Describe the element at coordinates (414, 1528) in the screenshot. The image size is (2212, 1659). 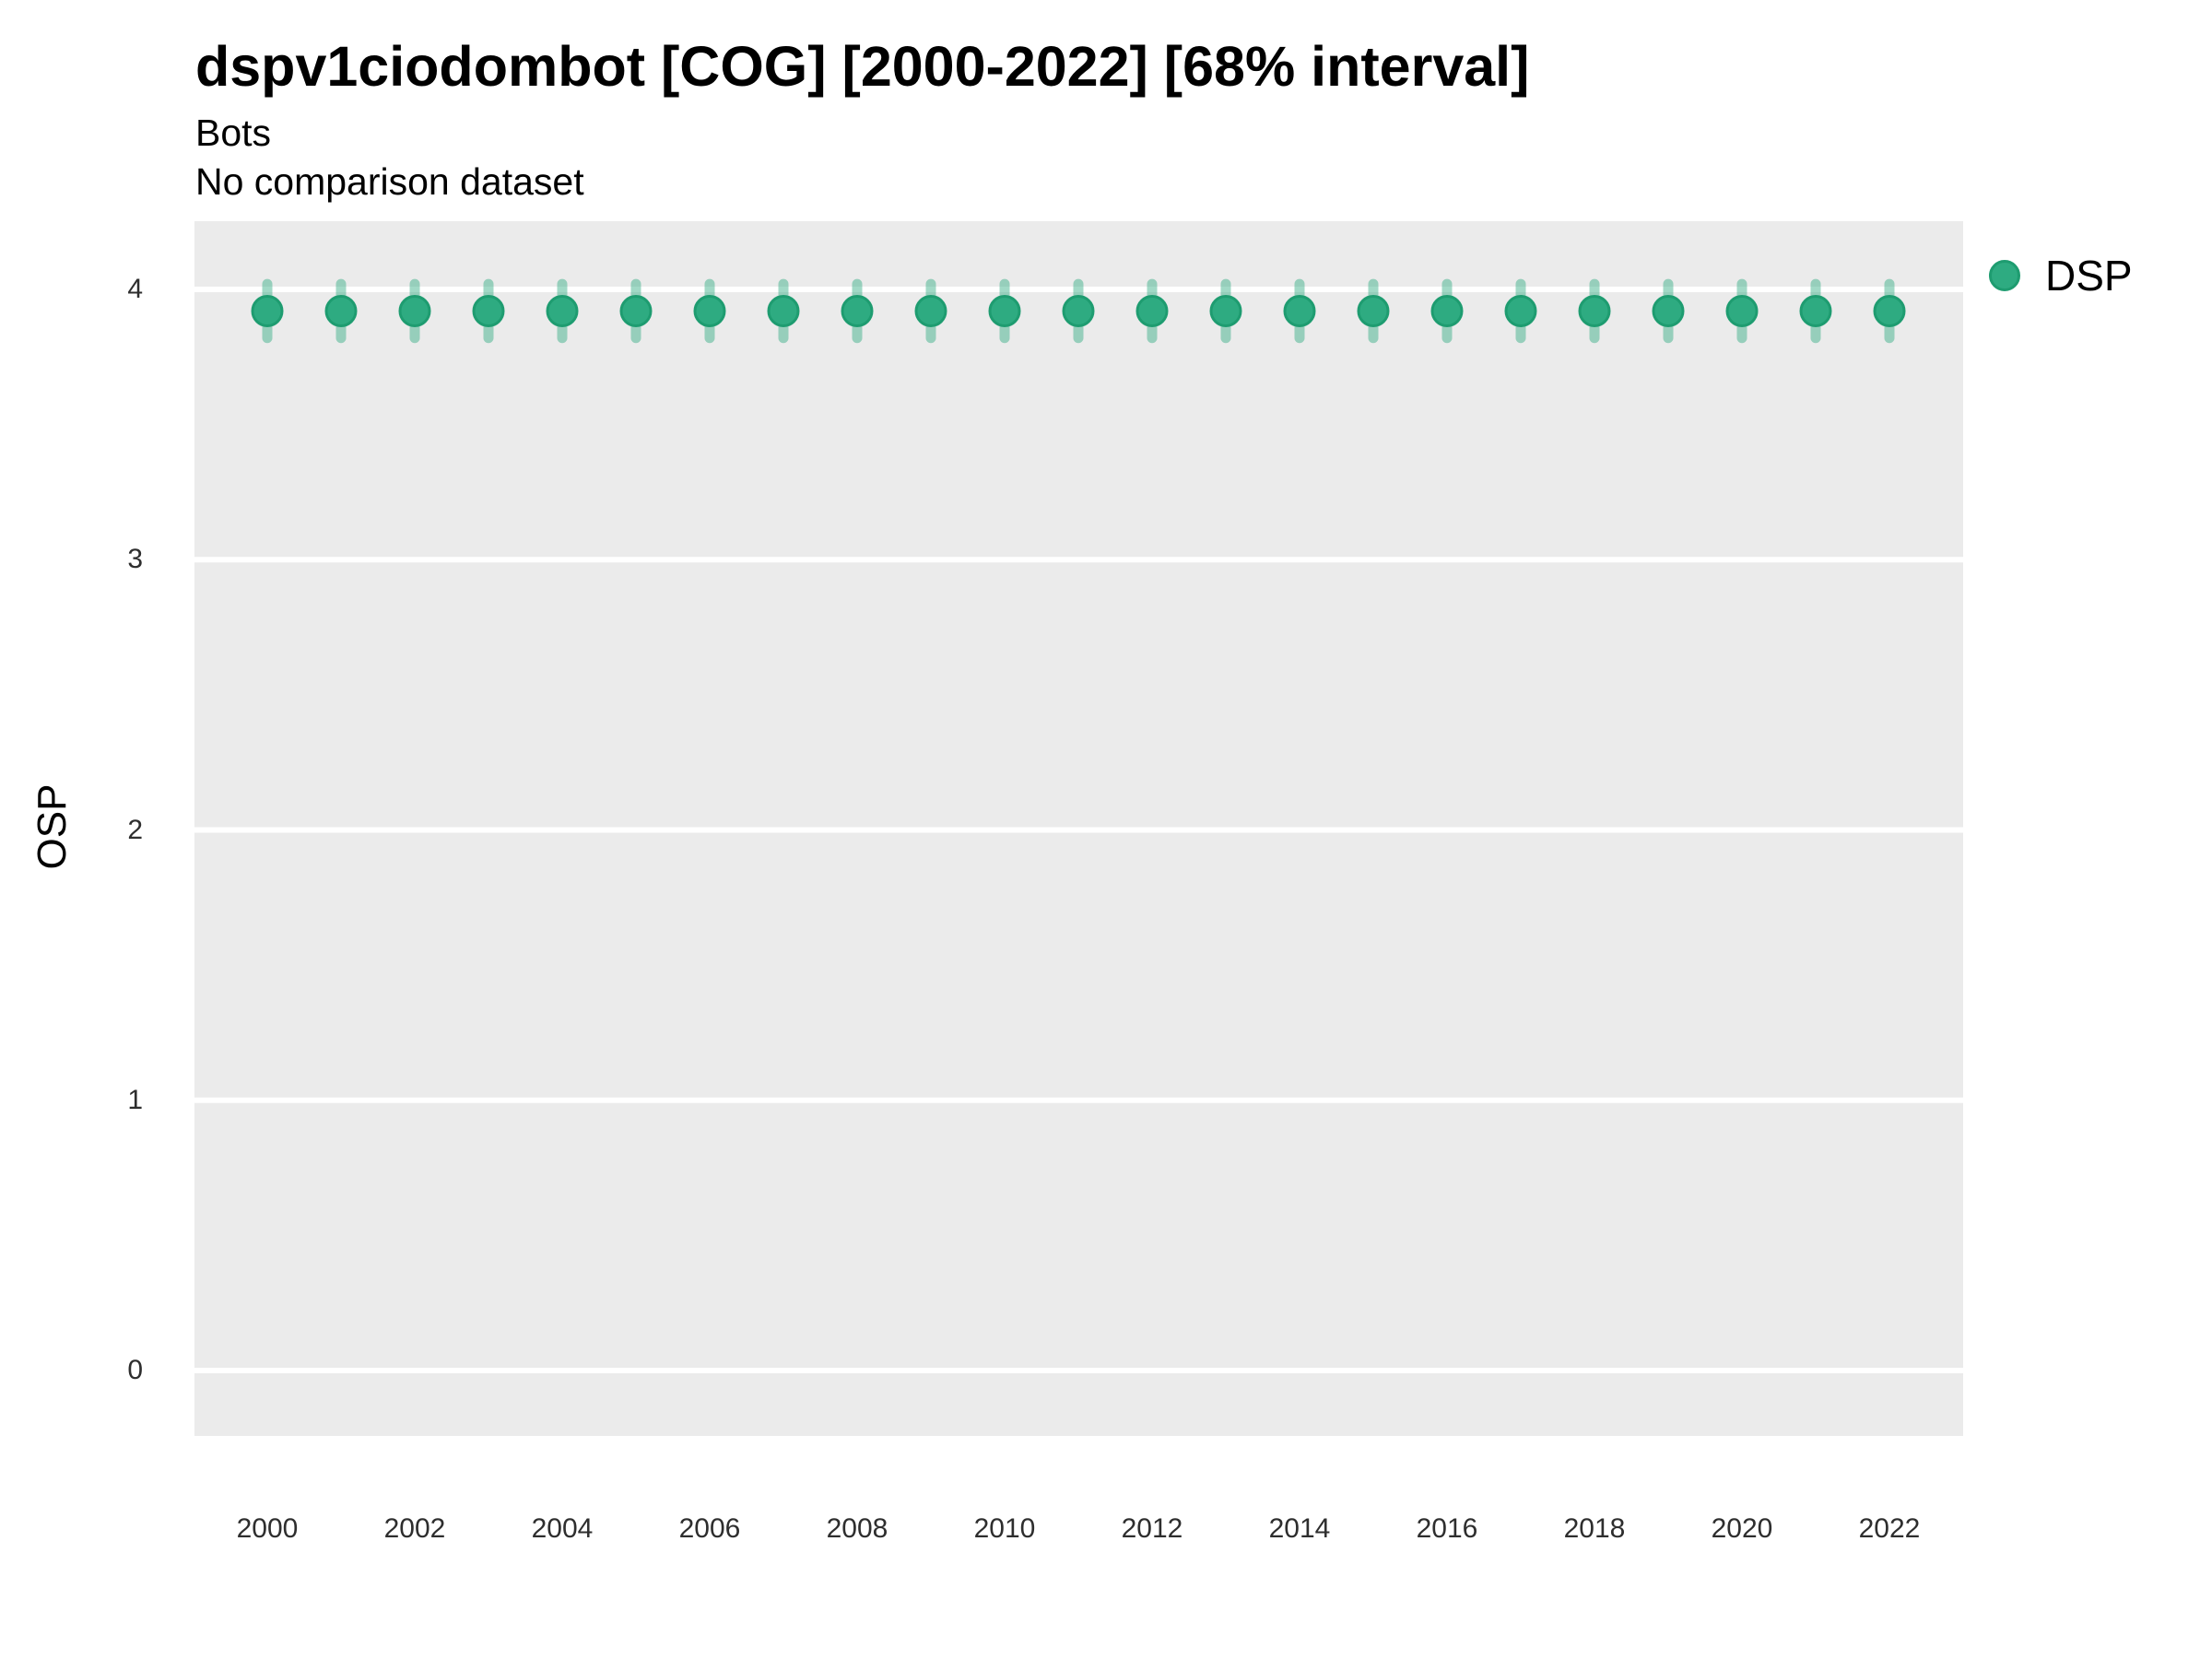
I see `x-tick-label: 2002` at that location.